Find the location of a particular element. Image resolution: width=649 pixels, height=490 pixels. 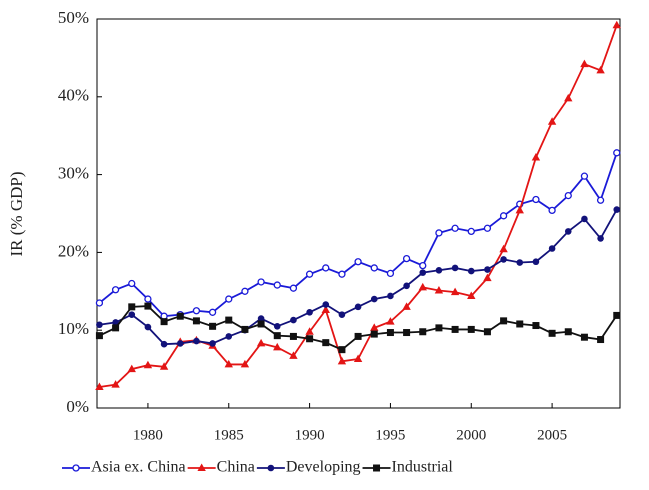

legend-label: Developing is located at coordinates (323, 467).